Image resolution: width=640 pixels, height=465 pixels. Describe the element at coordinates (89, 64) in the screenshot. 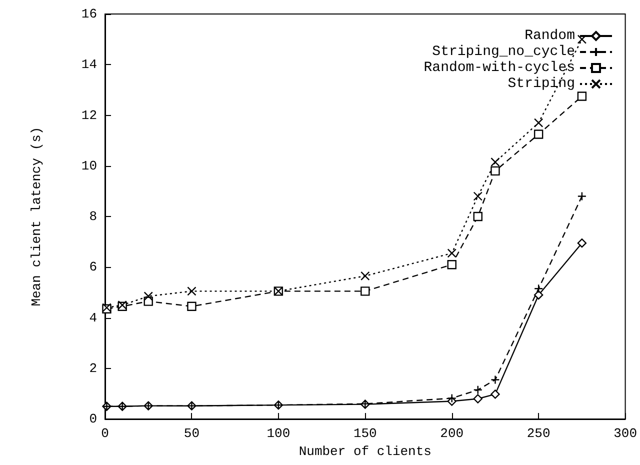

I see `y-tick-label: 14` at that location.